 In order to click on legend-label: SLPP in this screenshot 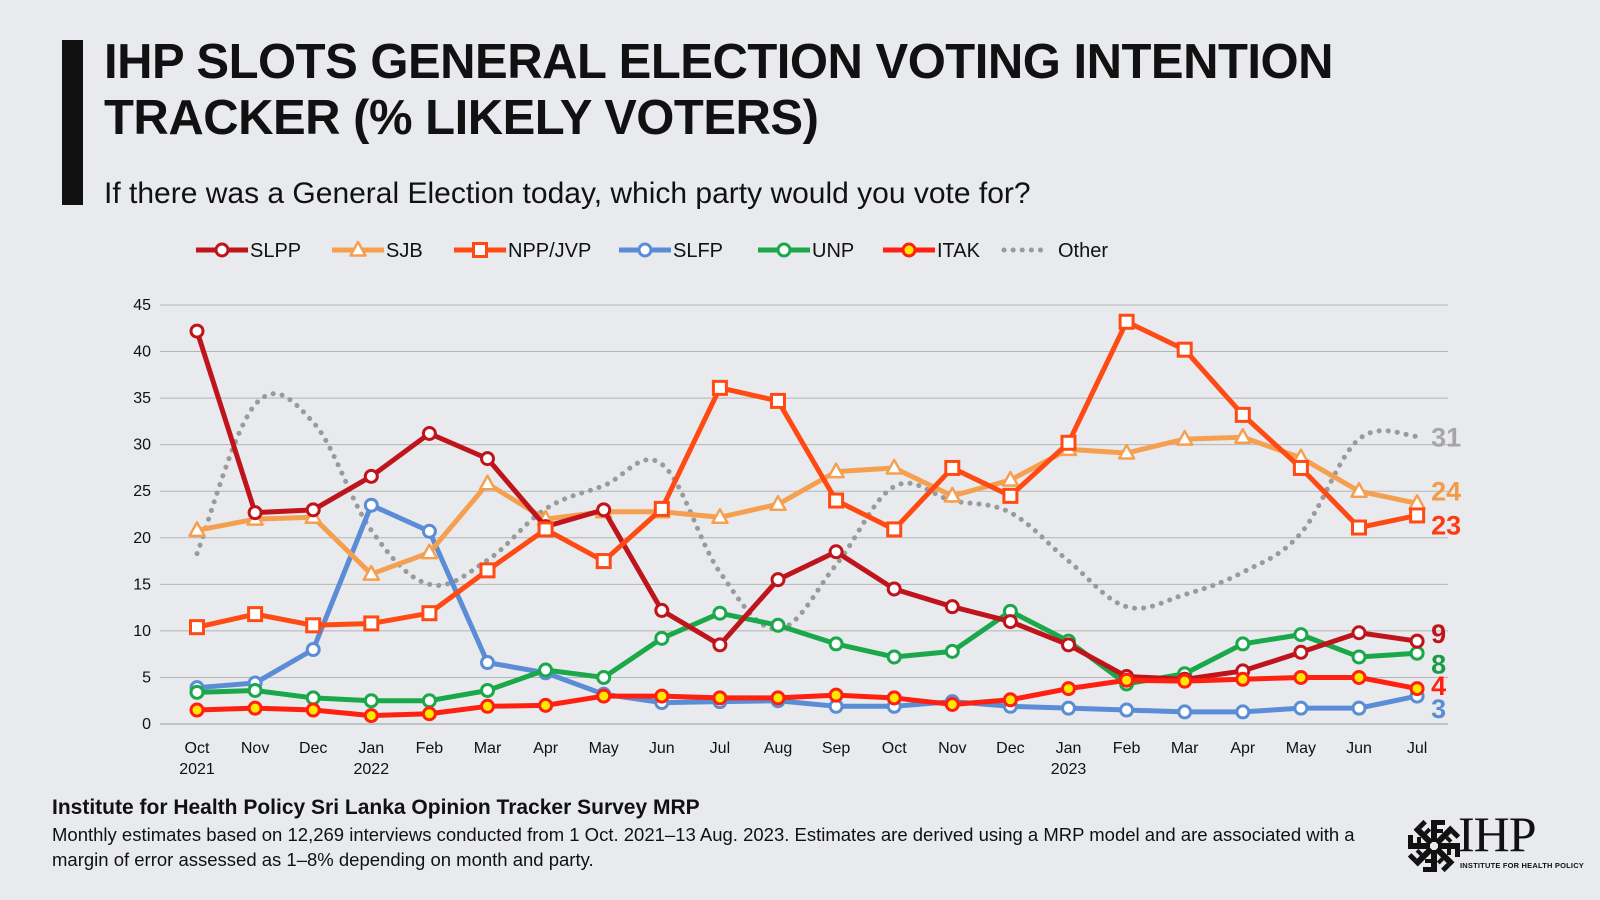, I will do `click(275, 251)`.